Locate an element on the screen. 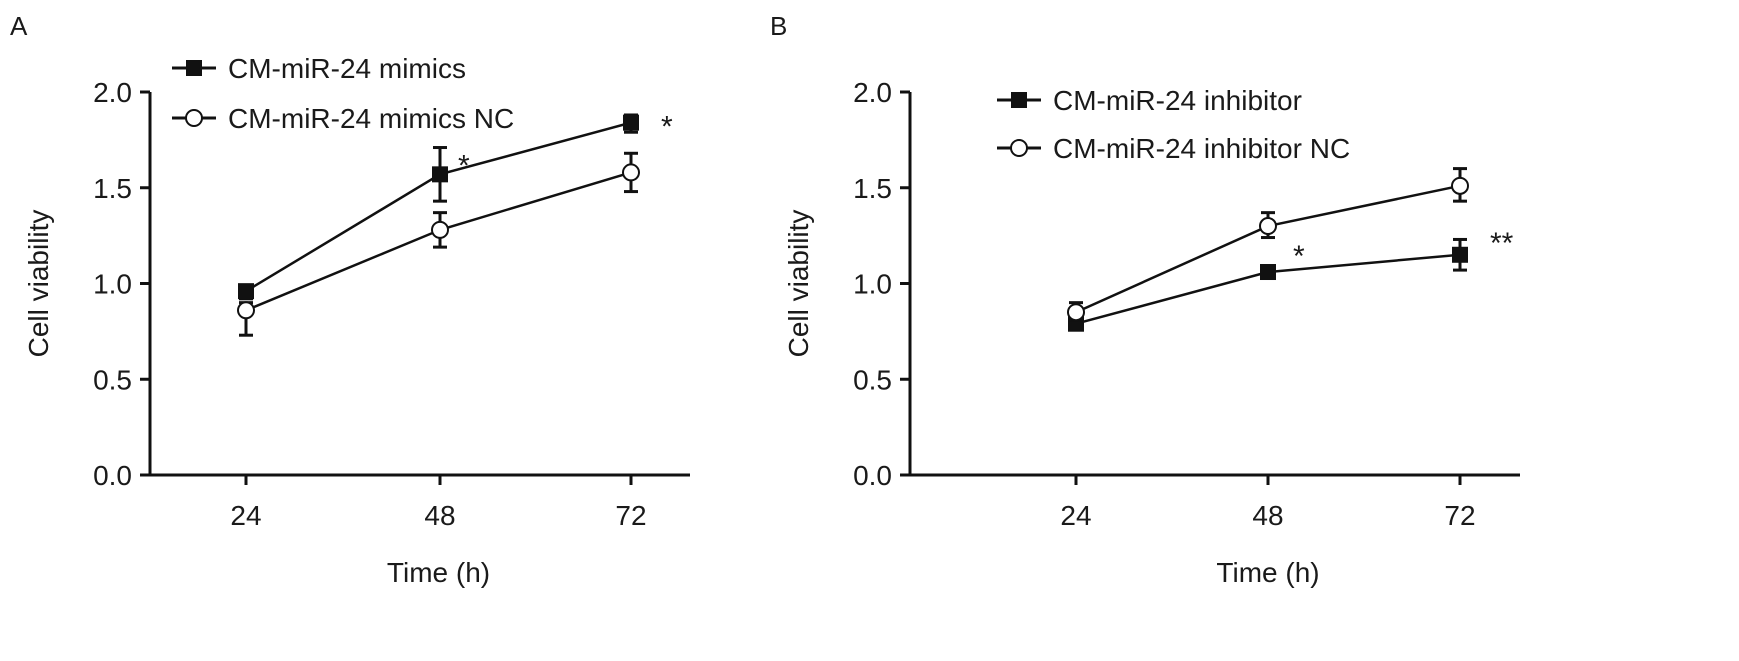 Image resolution: width=1739 pixels, height=661 pixels. legend-label: CM-miR-24 mimics is located at coordinates (347, 68).